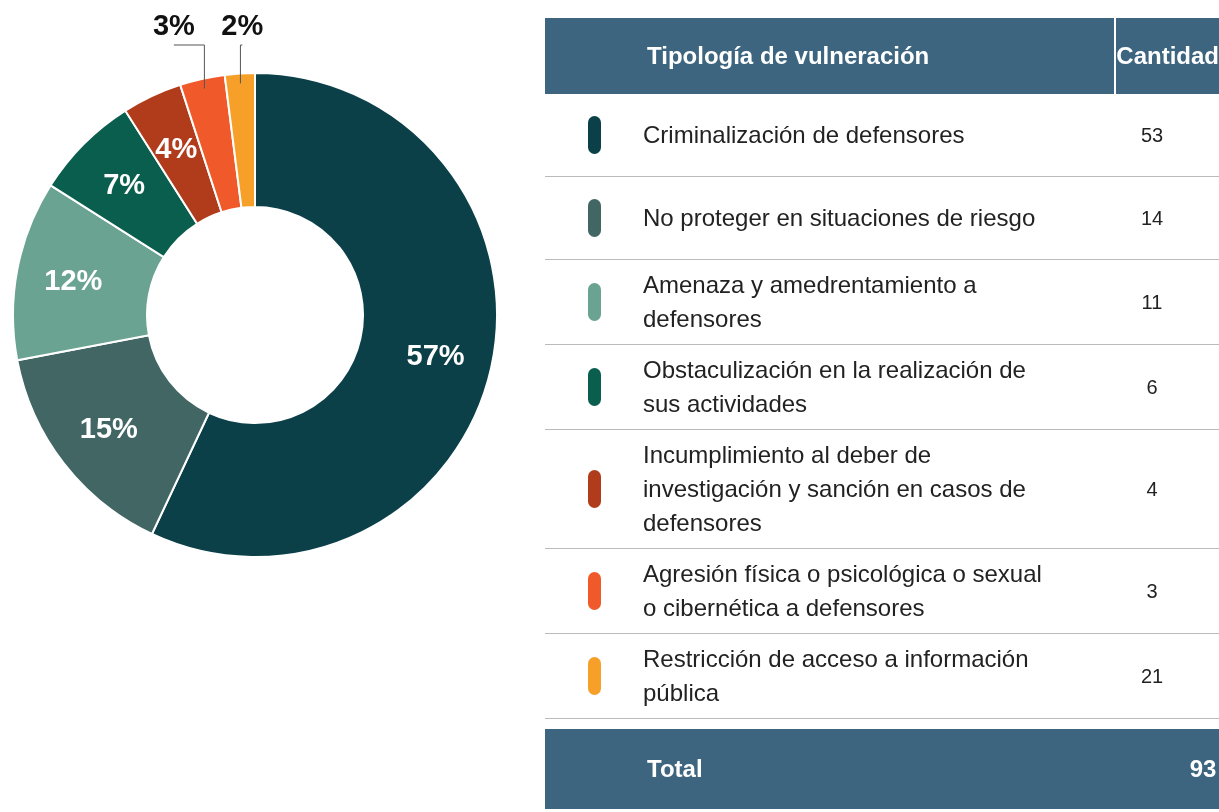 This screenshot has height=812, width=1219. I want to click on text: Cantidad, so click(1167, 56).